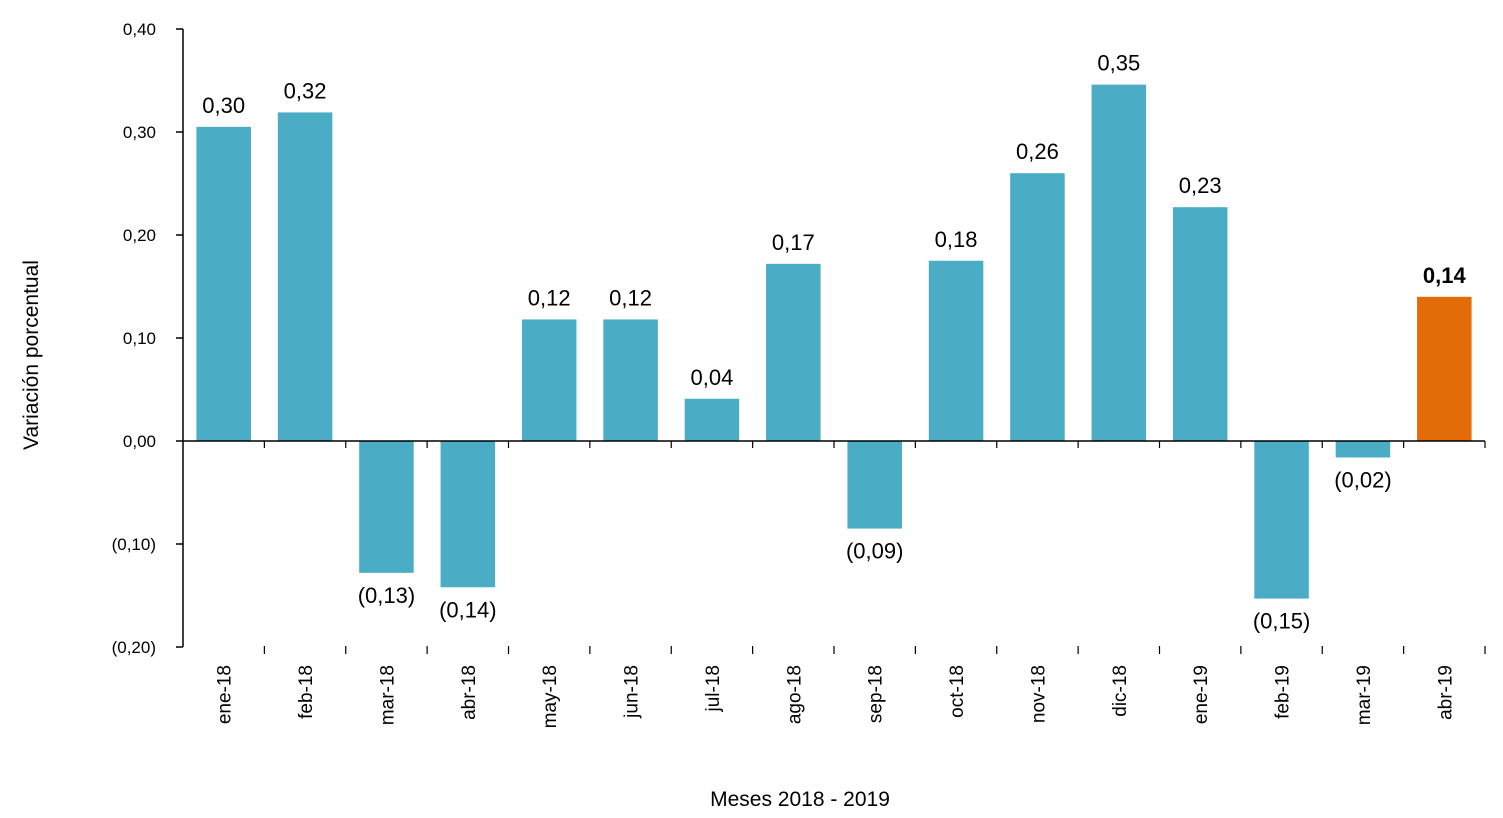 The height and width of the screenshot is (818, 1503). What do you see at coordinates (139, 132) in the screenshot?
I see `y-tick-label: 0,30` at bounding box center [139, 132].